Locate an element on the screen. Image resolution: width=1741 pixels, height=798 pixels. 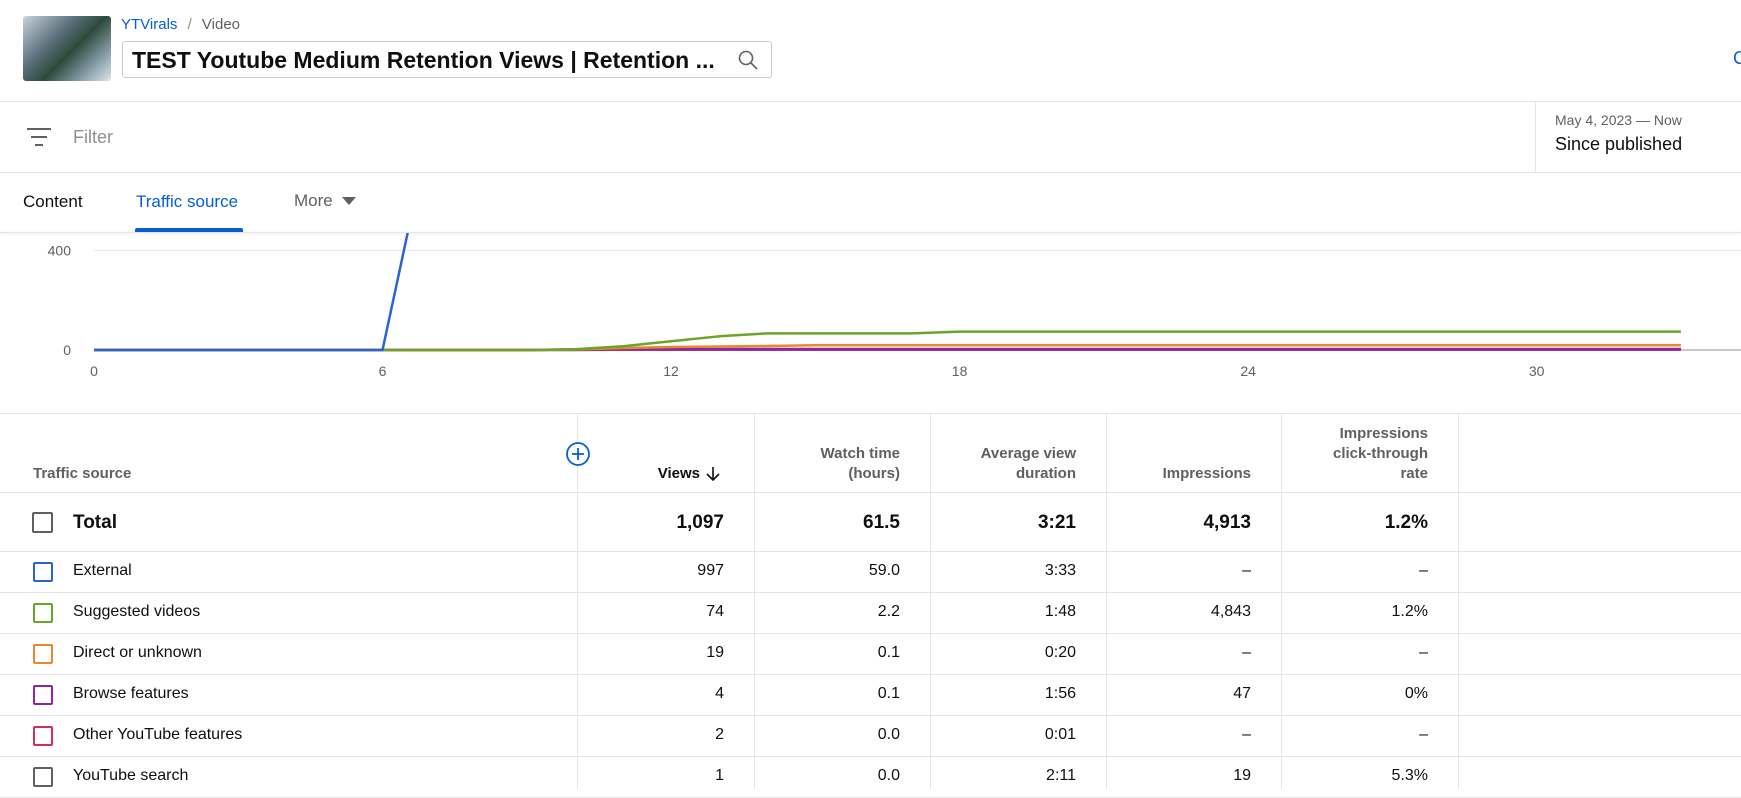
x-tick-label: 12 is located at coordinates (671, 371).